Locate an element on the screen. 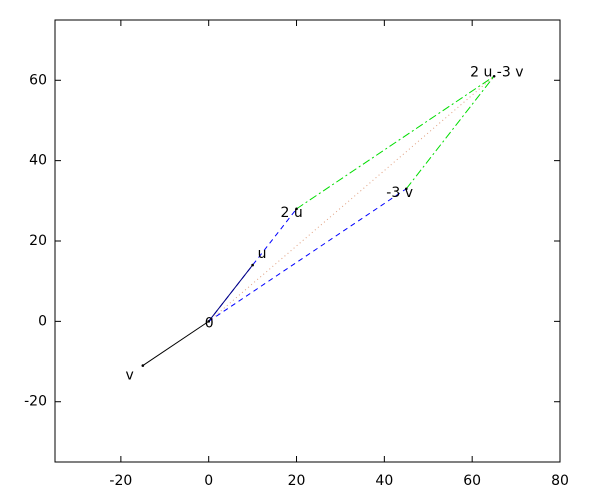 This screenshot has width=600, height=500. x-tick-label: 0 is located at coordinates (208, 481).